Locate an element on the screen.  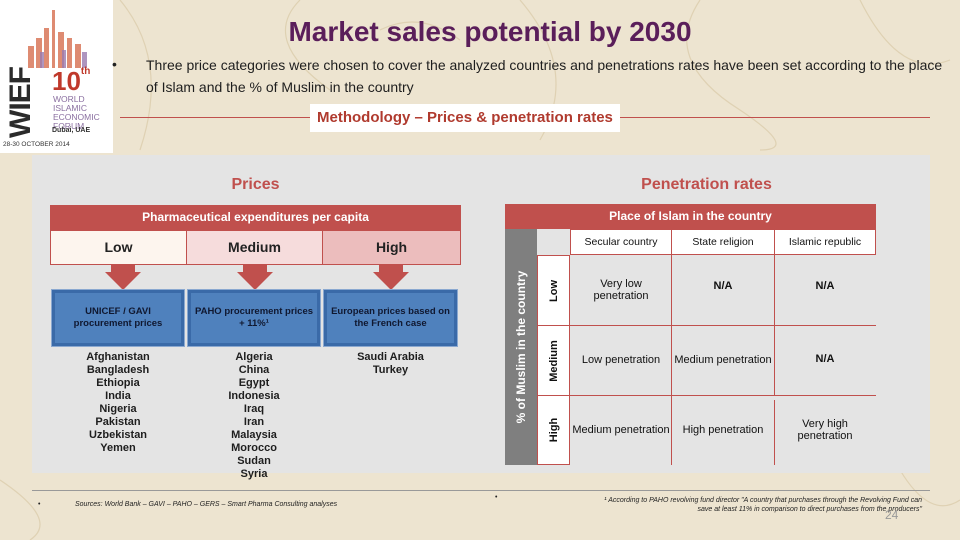
logo-edition: 10th is located at coordinates (71, 81).